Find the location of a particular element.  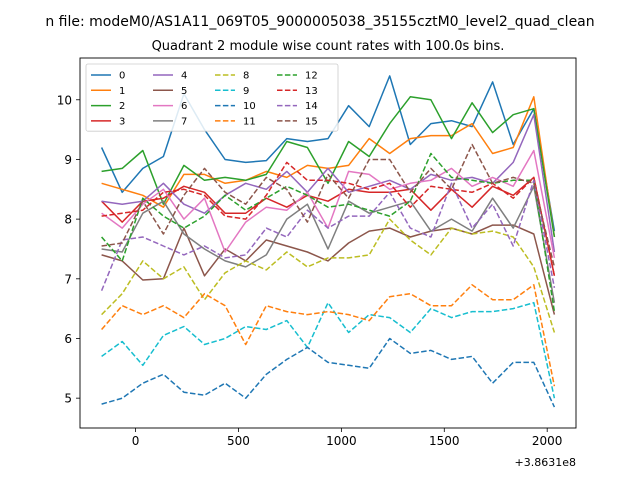

legend-label-6: 6 is located at coordinates (184, 106).